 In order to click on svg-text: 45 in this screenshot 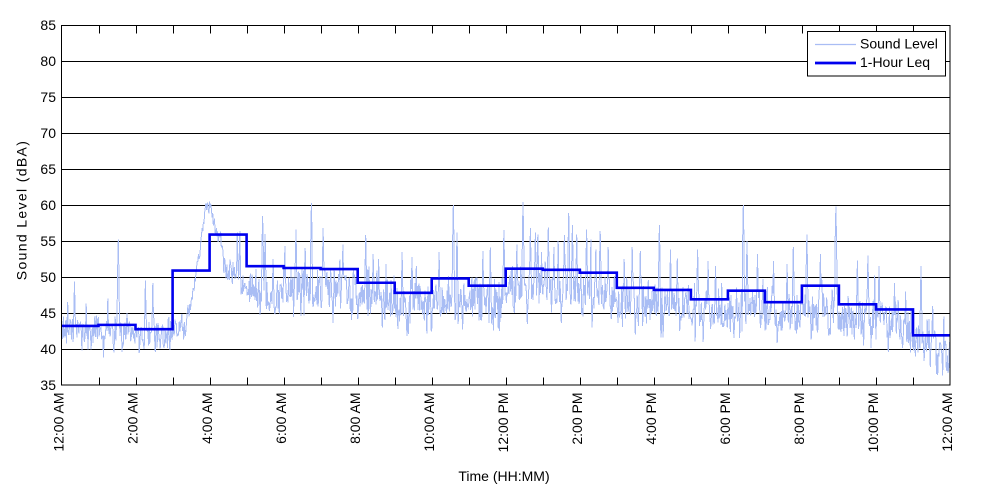, I will do `click(48, 313)`.